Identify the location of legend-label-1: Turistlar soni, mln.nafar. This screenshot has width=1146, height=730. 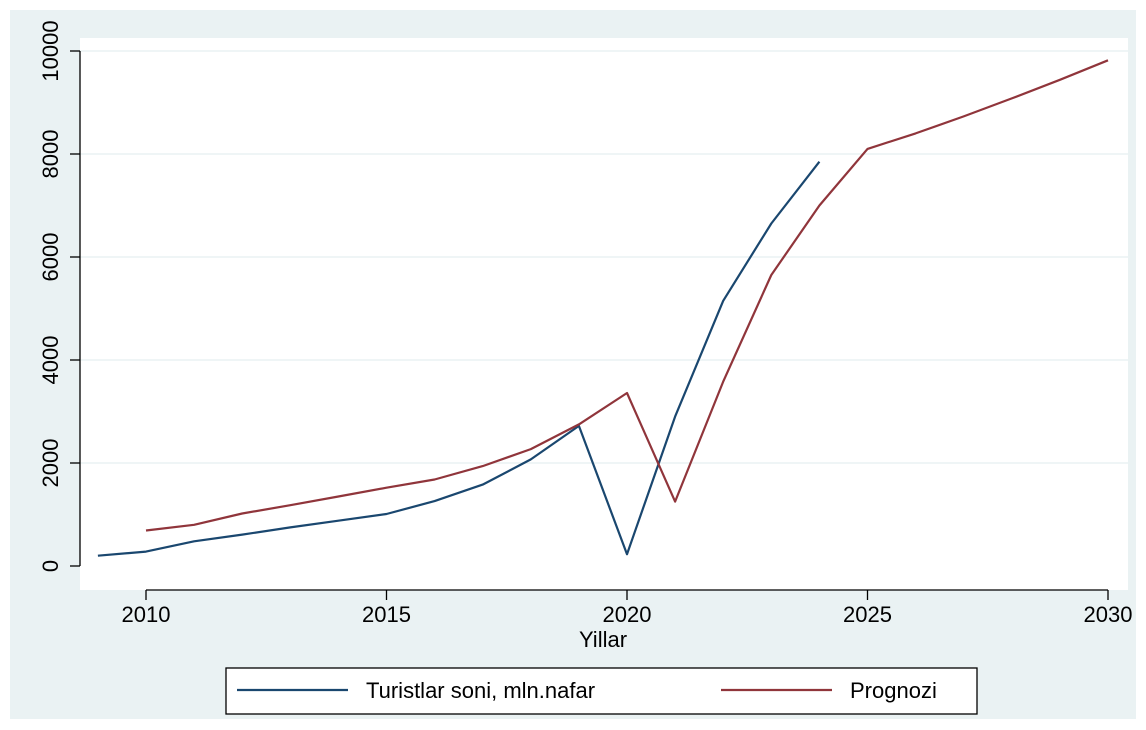
(480, 690).